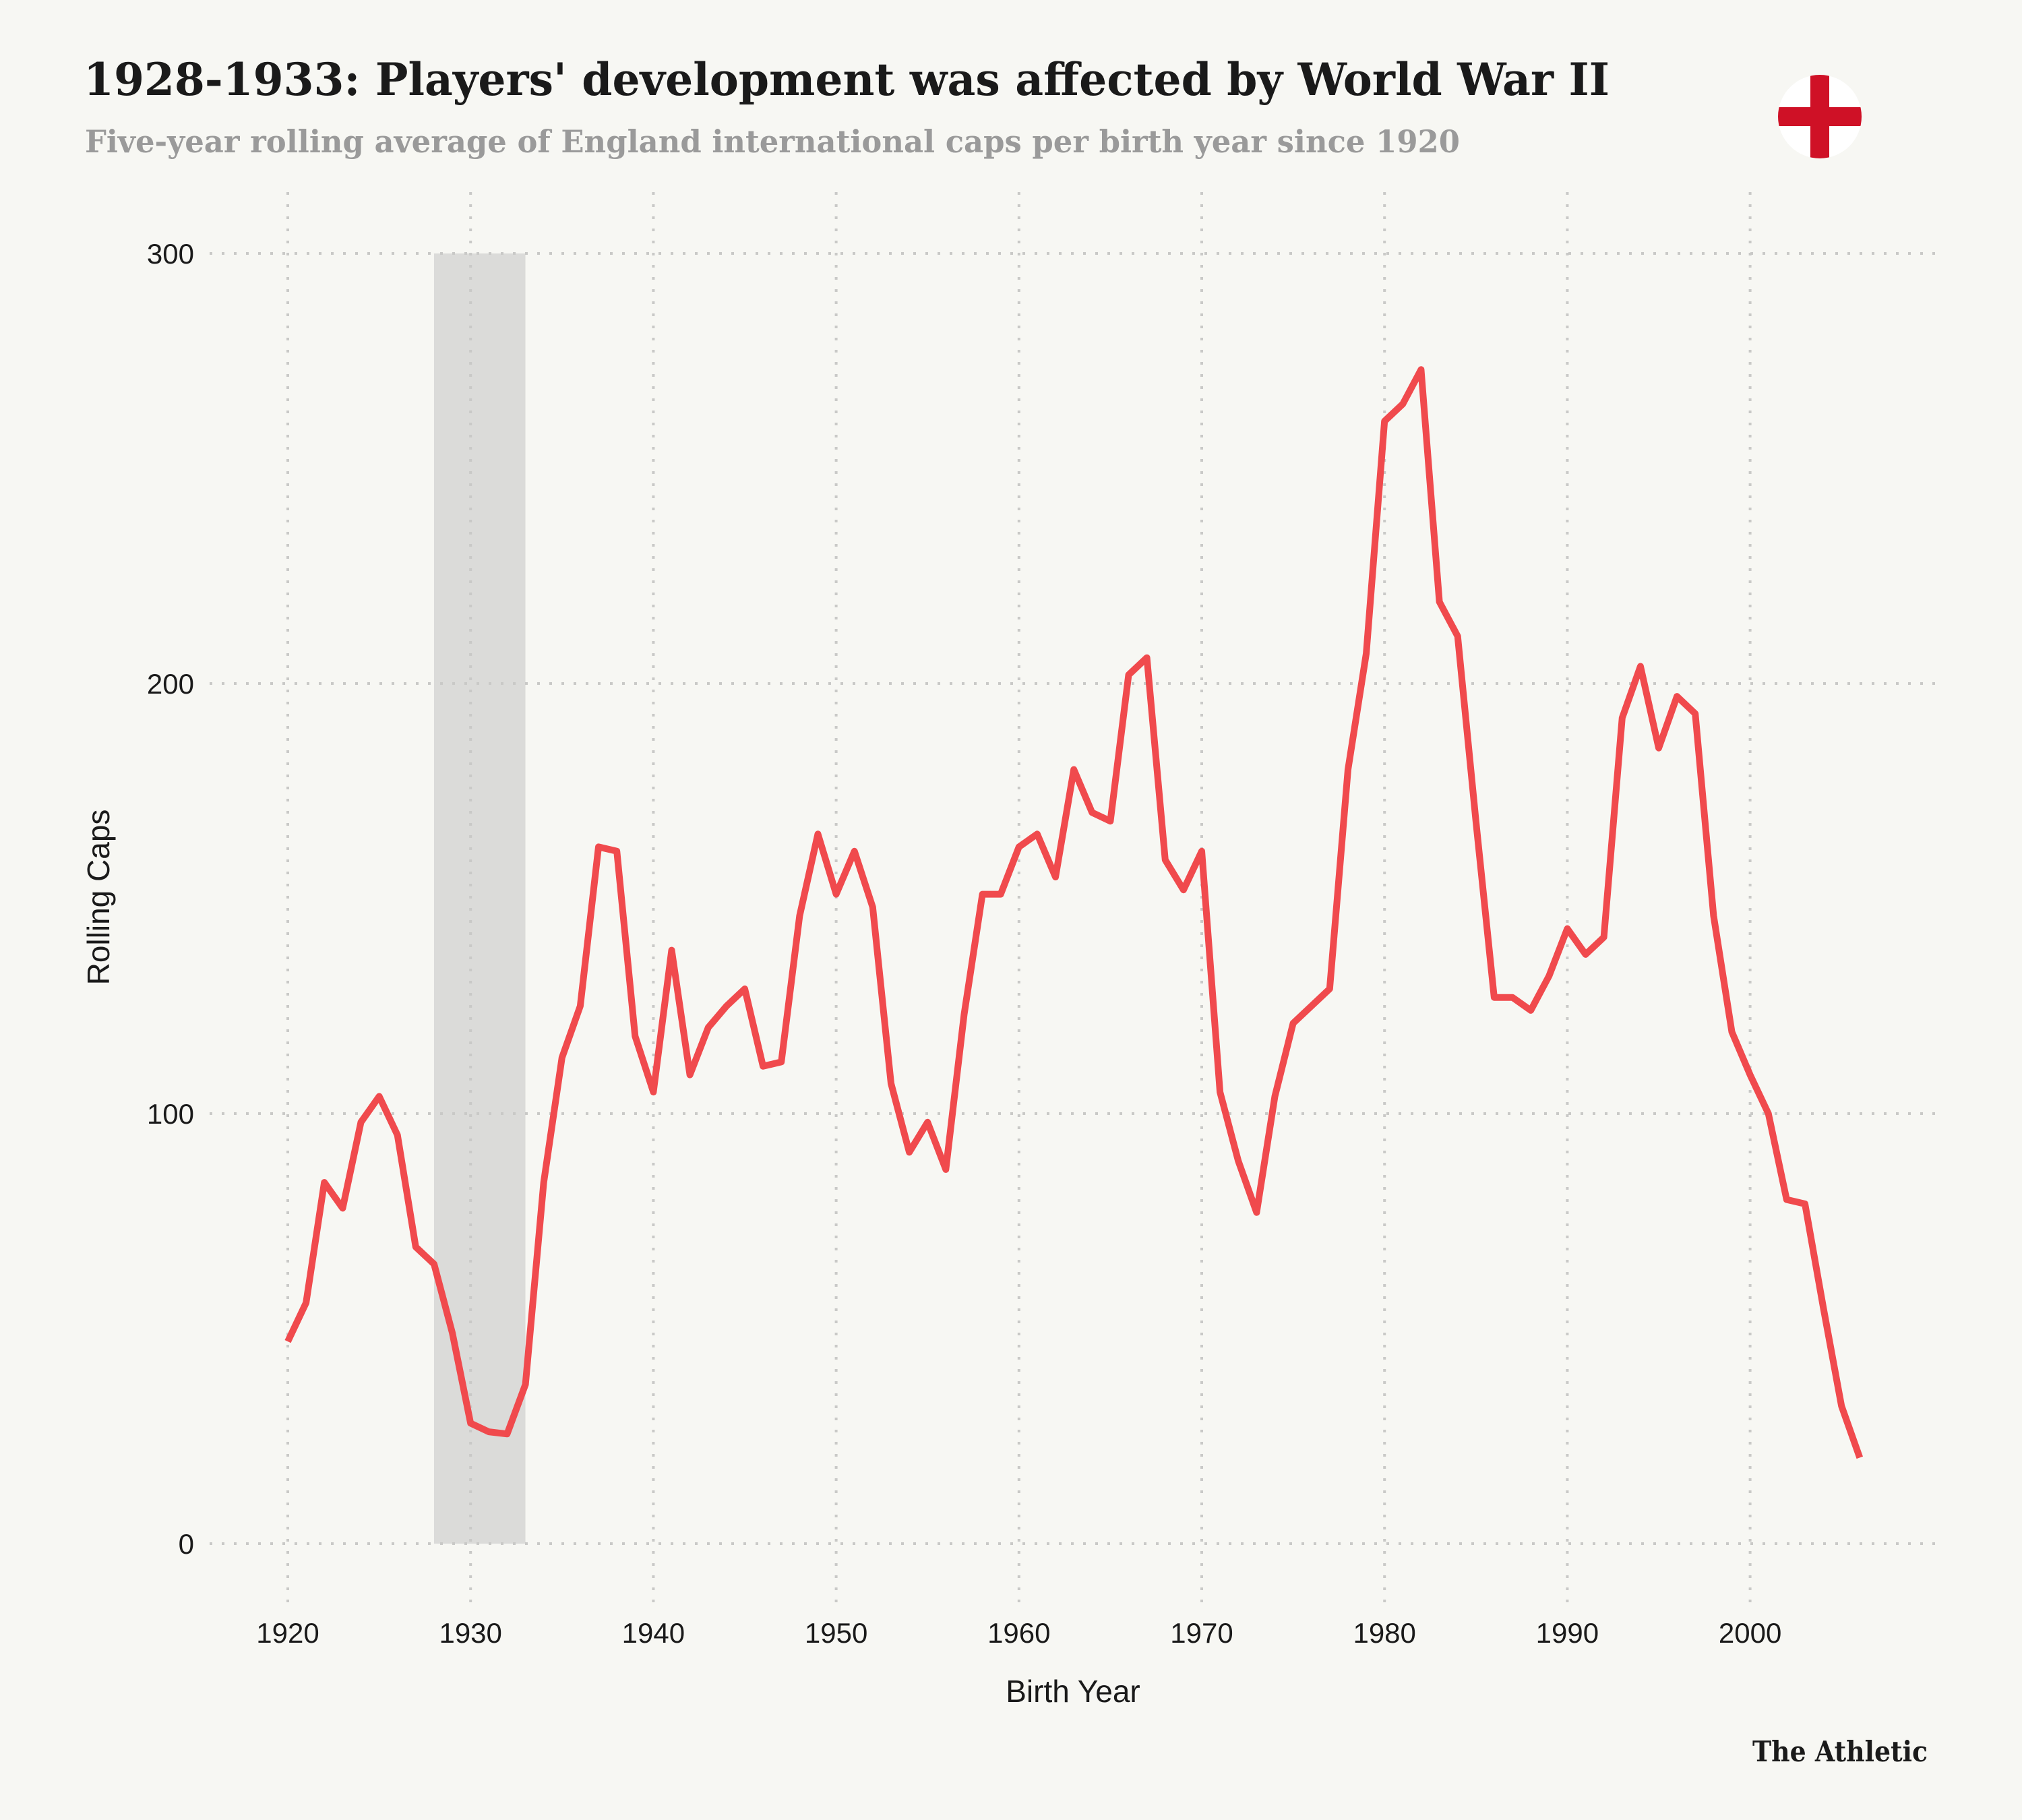  Describe the element at coordinates (1220, 1092) in the screenshot. I see `data-point-1971` at that location.